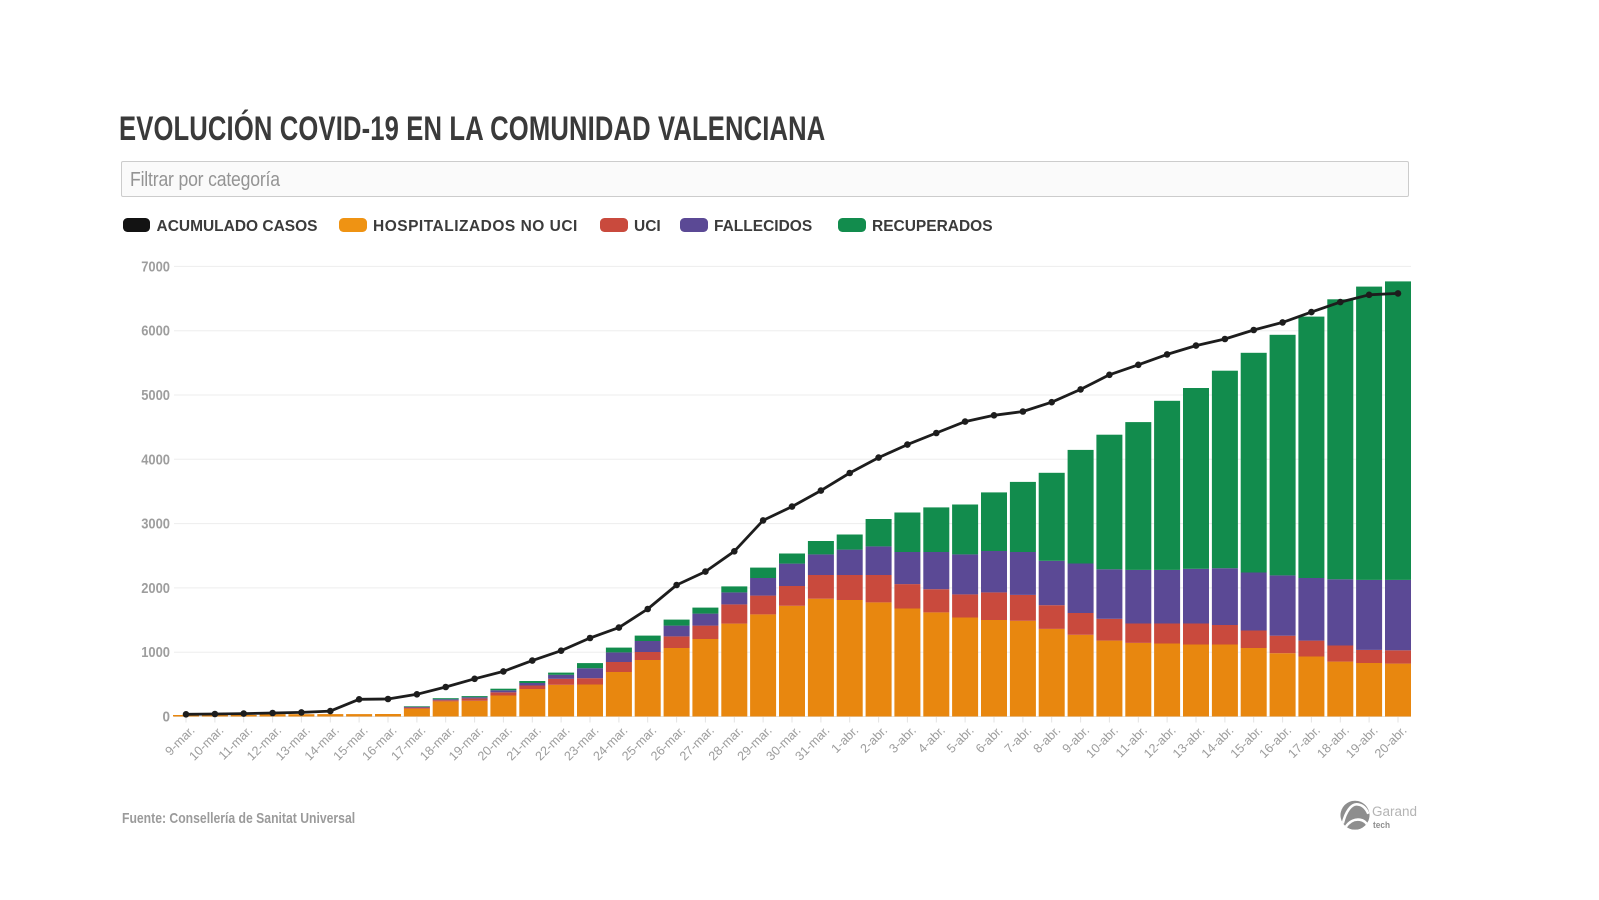 Image resolution: width=1599 pixels, height=900 pixels. Describe the element at coordinates (155, 396) in the screenshot. I see `svg-text: 5000` at that location.